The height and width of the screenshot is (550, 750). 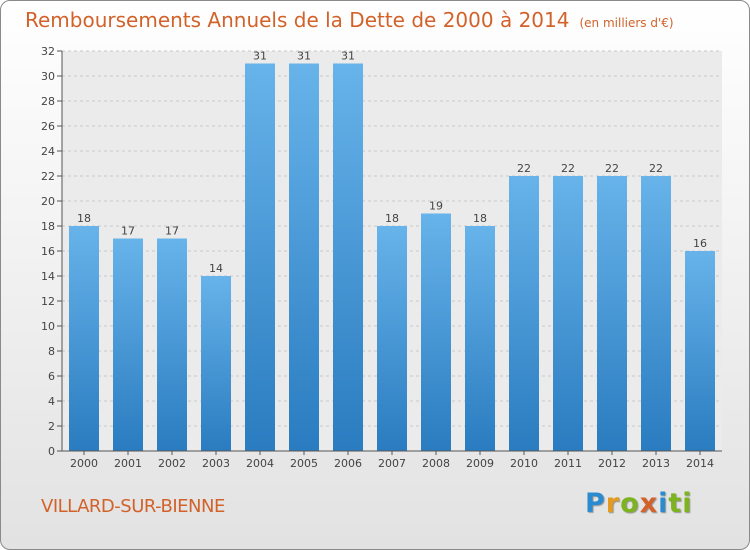 What do you see at coordinates (639, 503) in the screenshot?
I see `proxiti-logo: Proxiti` at bounding box center [639, 503].